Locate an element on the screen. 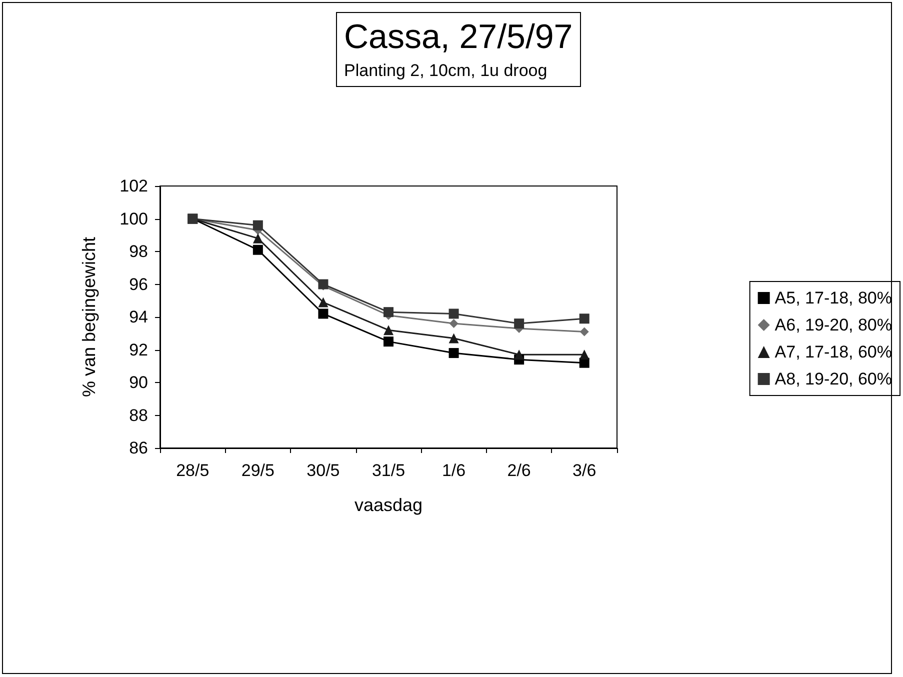 The image size is (903, 677). x-axis-title: vaasdag is located at coordinates (388, 505).